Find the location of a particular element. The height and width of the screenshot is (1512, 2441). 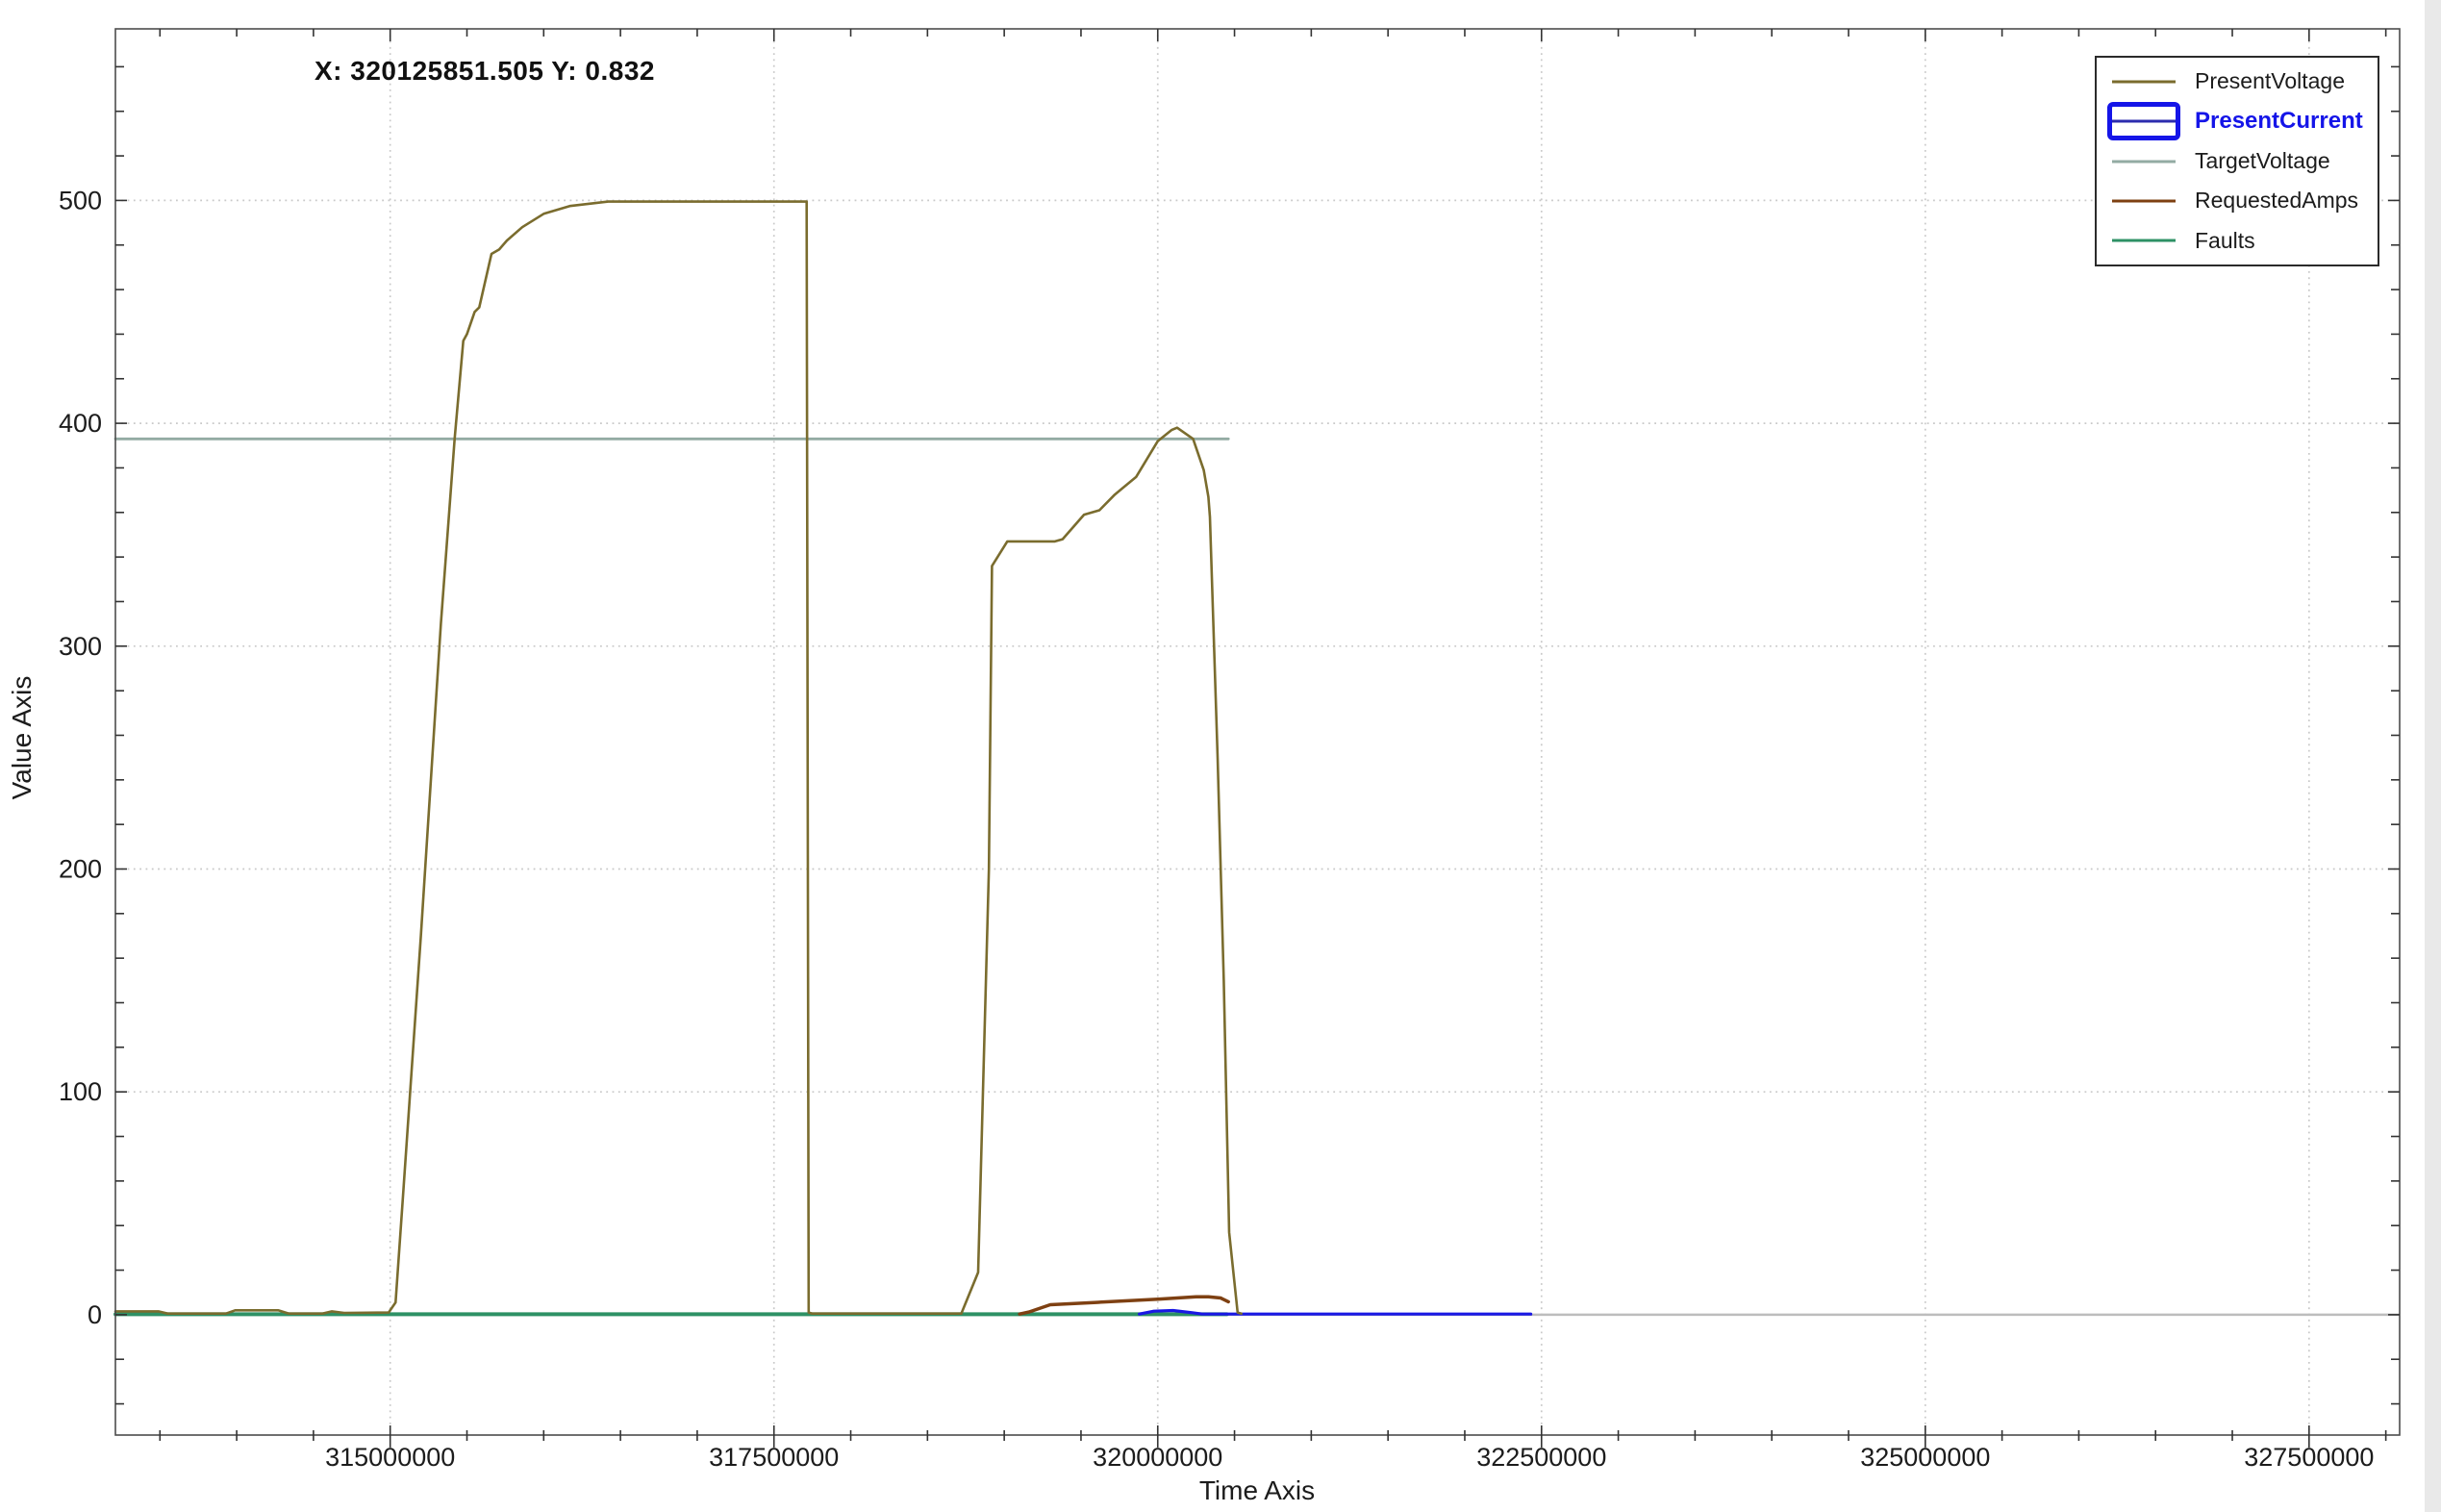

legend-label-faults: Faults is located at coordinates (2225, 240).